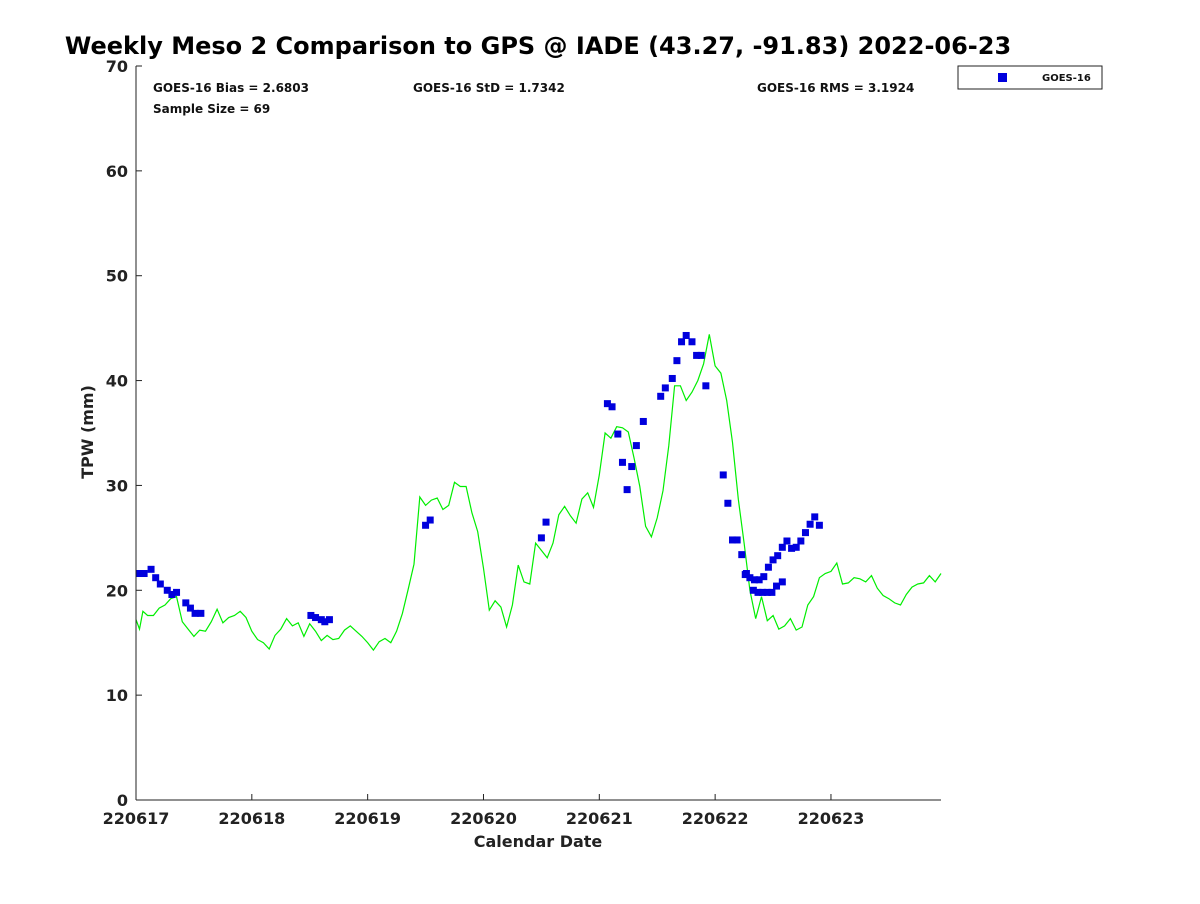  I want to click on legend: GOES-16, so click(1030, 77).